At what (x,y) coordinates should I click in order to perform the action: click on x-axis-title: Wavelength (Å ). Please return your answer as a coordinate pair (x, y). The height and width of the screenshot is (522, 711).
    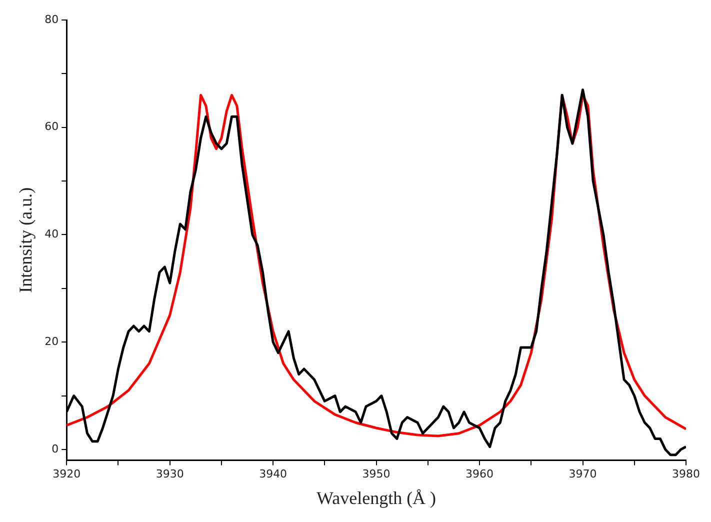
    Looking at the image, I should click on (376, 498).